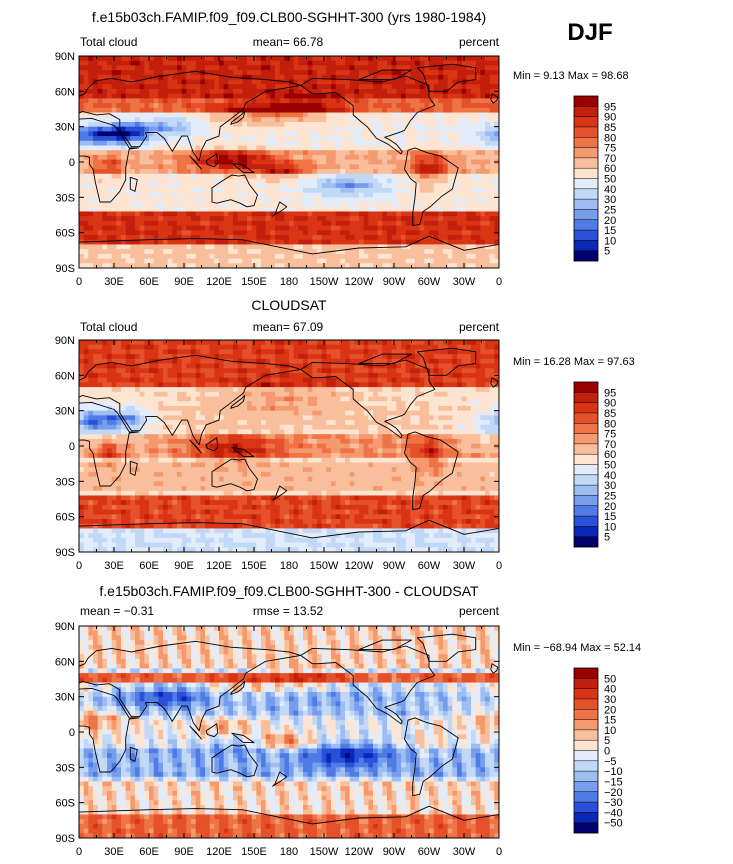 Image resolution: width=733 pixels, height=864 pixels. What do you see at coordinates (289, 446) in the screenshot?
I see `cloud-field` at bounding box center [289, 446].